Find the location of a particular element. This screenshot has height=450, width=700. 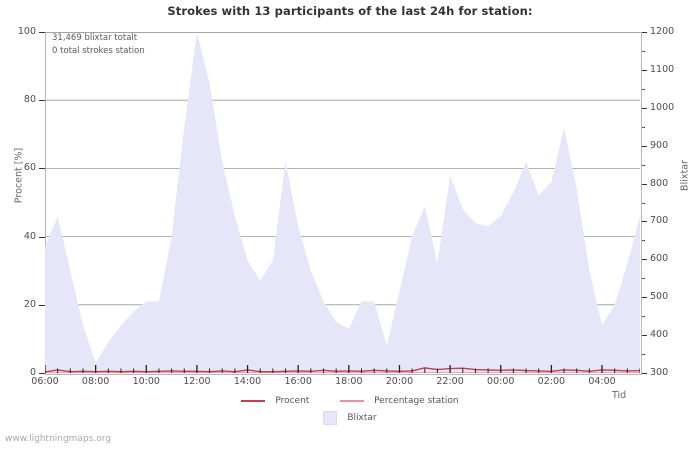

y-tick-label-right: 300 is located at coordinates (659, 372).